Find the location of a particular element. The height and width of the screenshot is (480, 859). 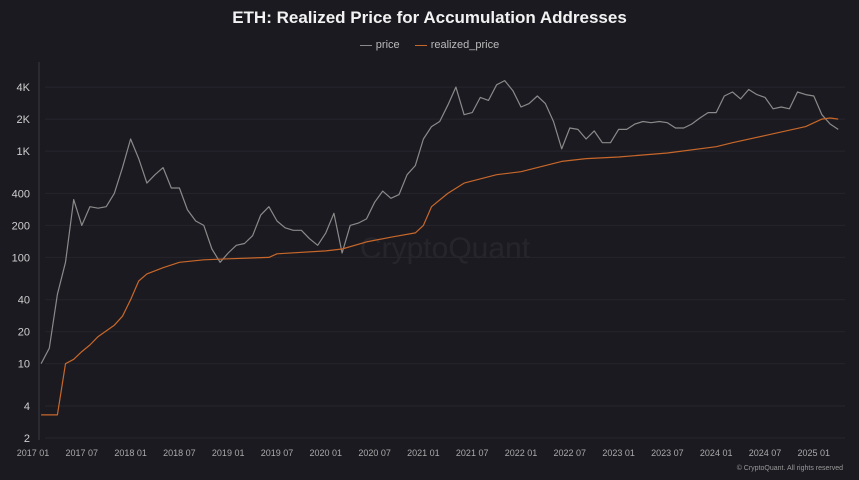

x-tick-label: 2023 01 is located at coordinates (618, 453).